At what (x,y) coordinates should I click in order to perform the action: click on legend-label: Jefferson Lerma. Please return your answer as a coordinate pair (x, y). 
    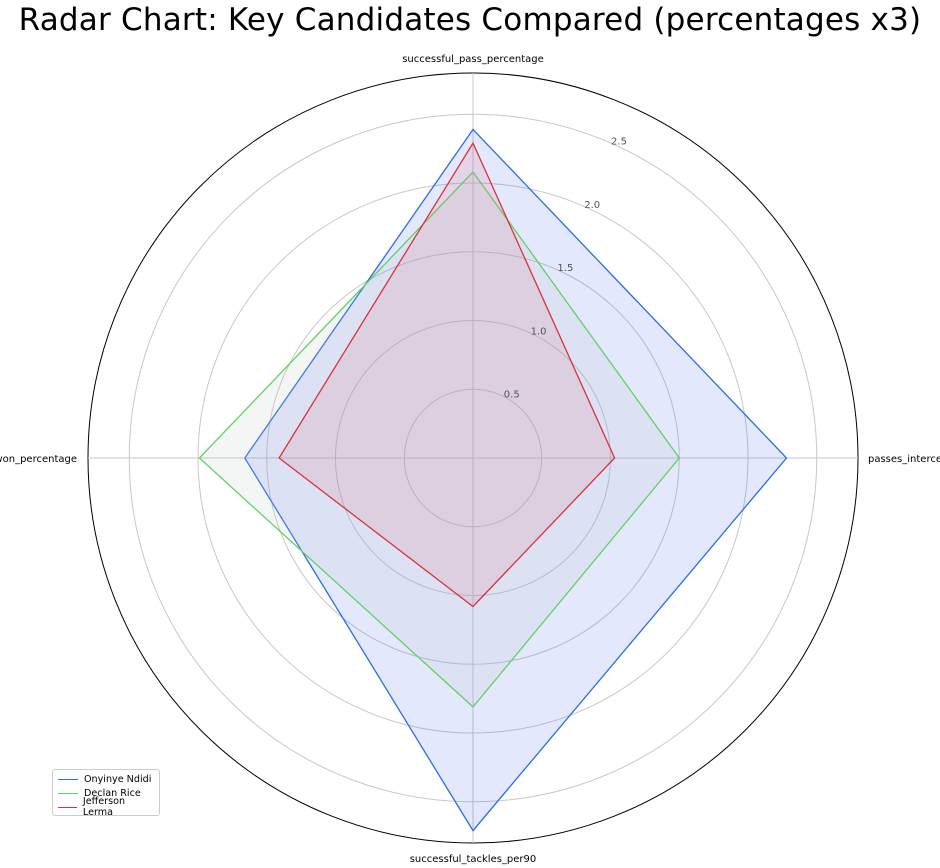
    Looking at the image, I should click on (104, 807).